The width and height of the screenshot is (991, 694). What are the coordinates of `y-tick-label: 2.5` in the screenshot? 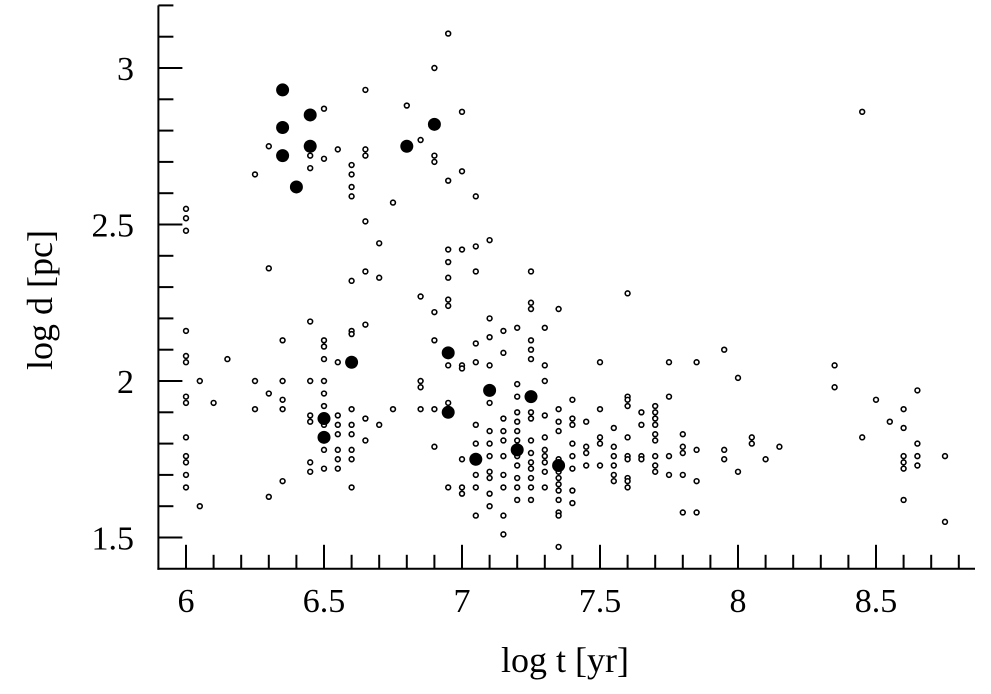 It's located at (113, 226).